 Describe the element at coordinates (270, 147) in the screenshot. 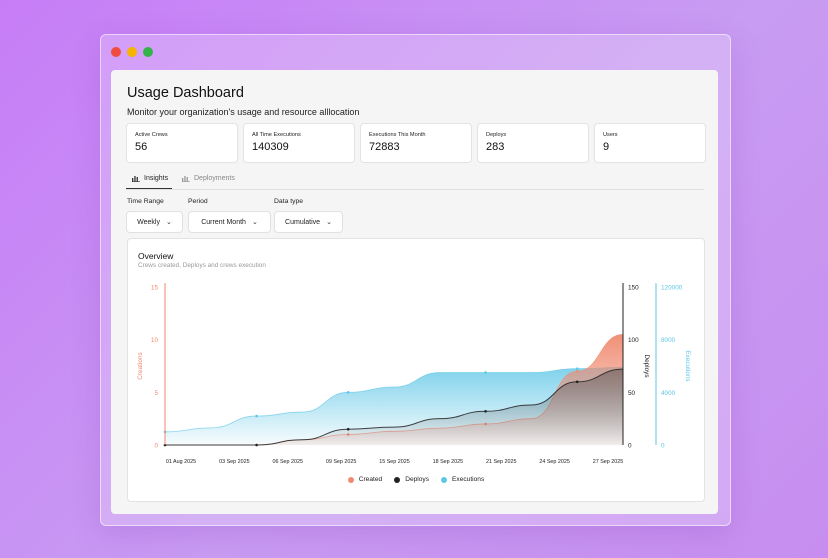

I see `stat-value: 140309` at that location.